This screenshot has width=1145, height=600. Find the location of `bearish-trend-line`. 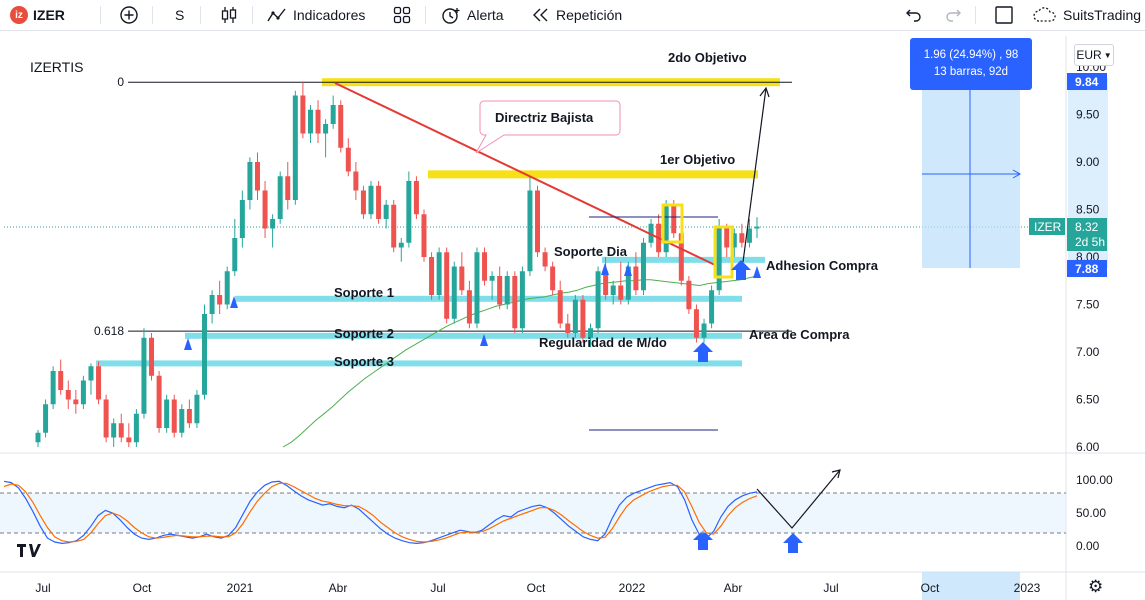

bearish-trend-line is located at coordinates (525, 174).